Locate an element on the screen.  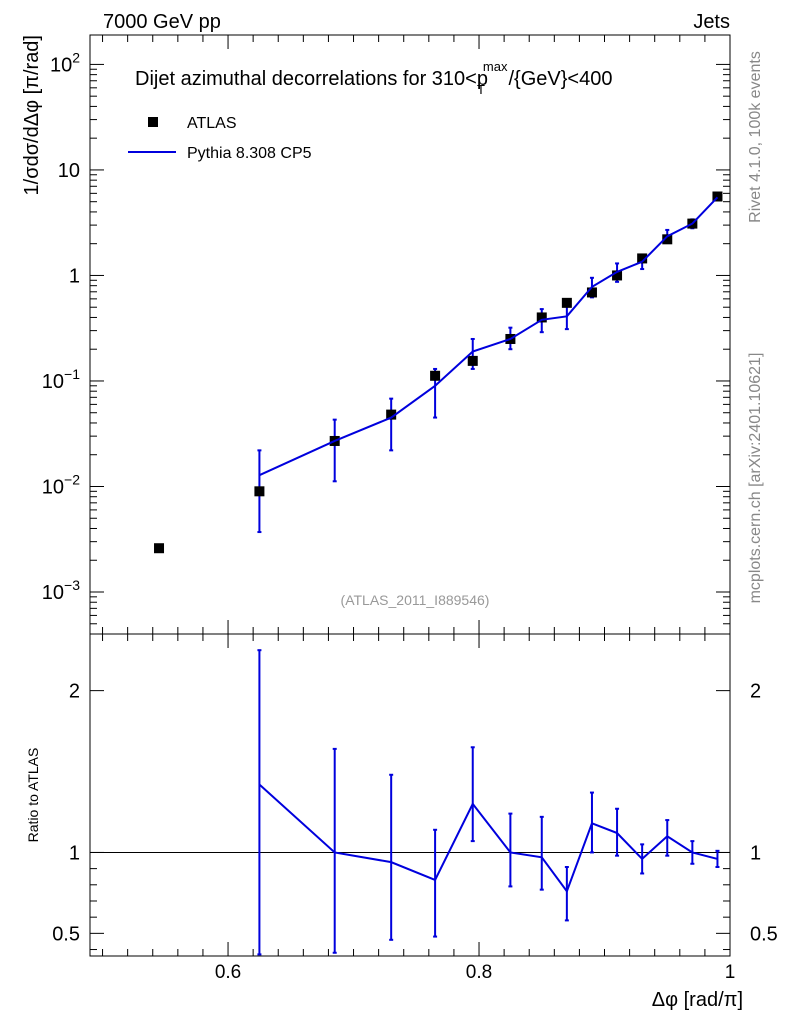
y-tick-label: 10² is located at coordinates (65, 62).